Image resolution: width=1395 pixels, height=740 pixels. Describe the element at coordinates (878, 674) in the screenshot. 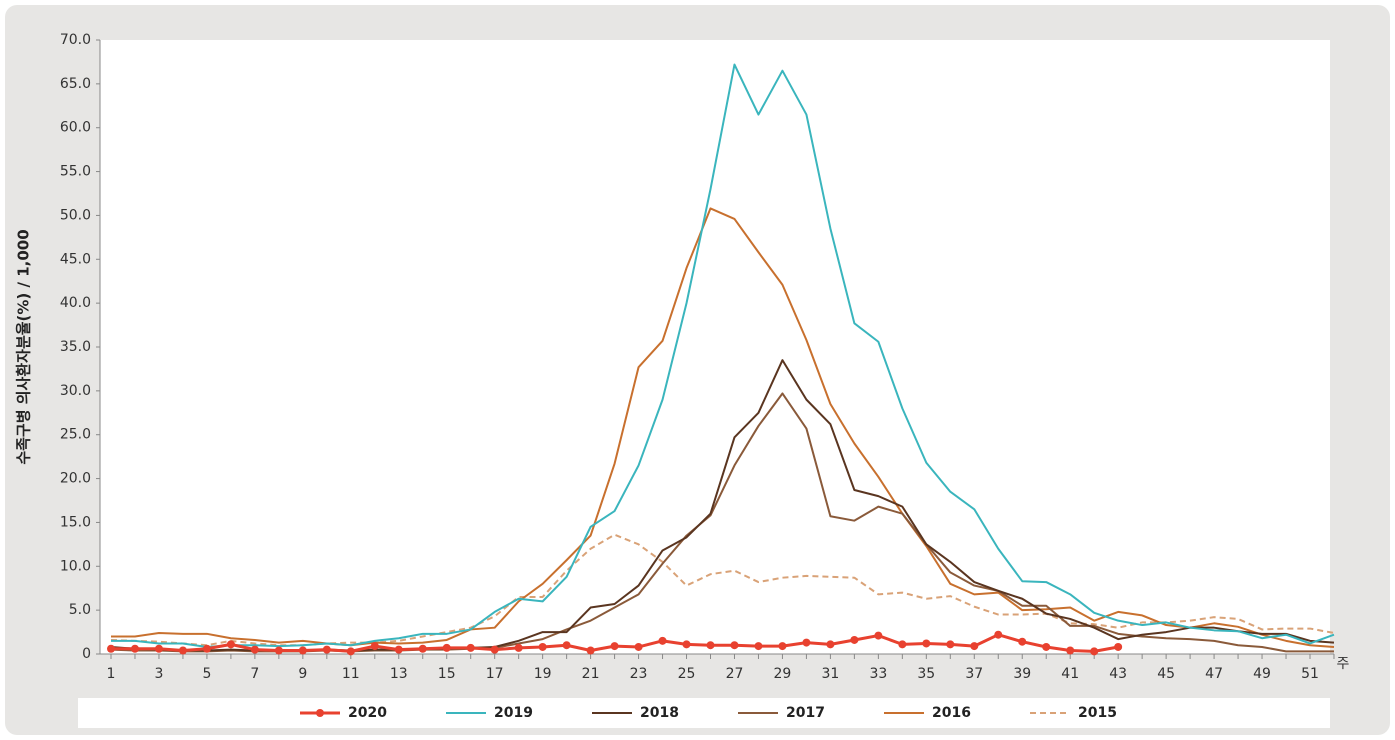

I see `x-tick-label: 33` at that location.